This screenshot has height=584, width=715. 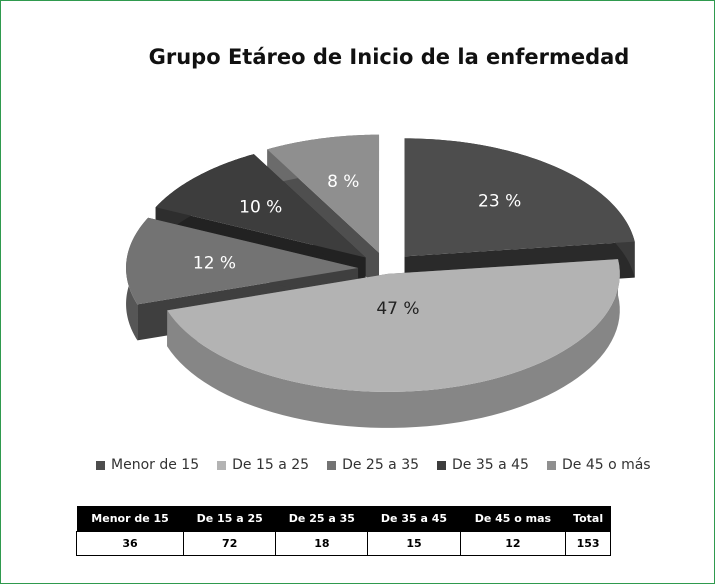 I want to click on data-label: 12 %, so click(x=214, y=263).